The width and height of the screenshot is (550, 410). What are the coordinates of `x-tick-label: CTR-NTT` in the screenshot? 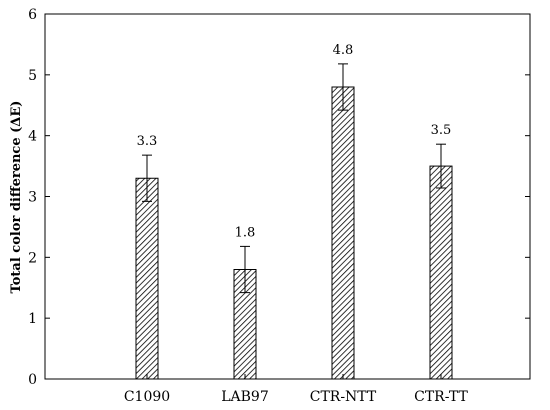 It's located at (343, 397).